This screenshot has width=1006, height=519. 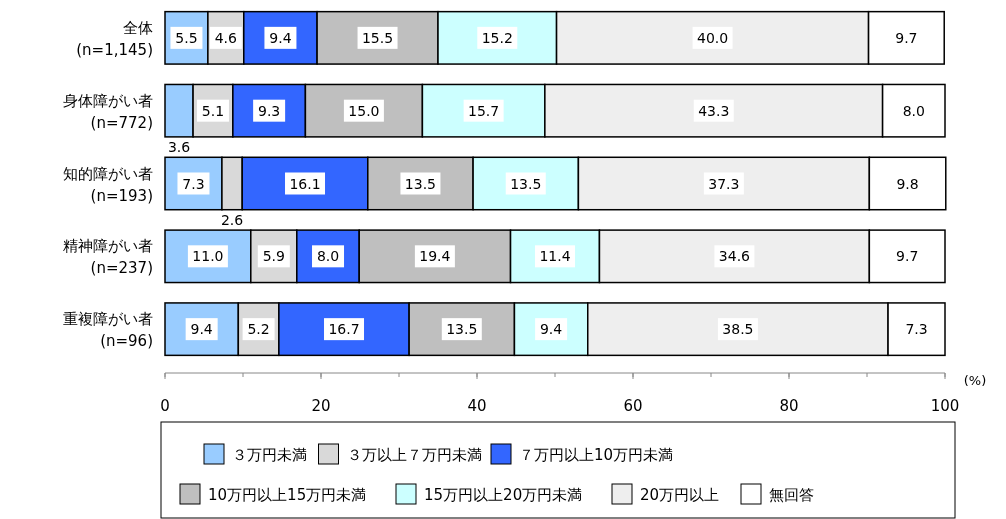 I want to click on data-label: 5.9, so click(x=273, y=256).